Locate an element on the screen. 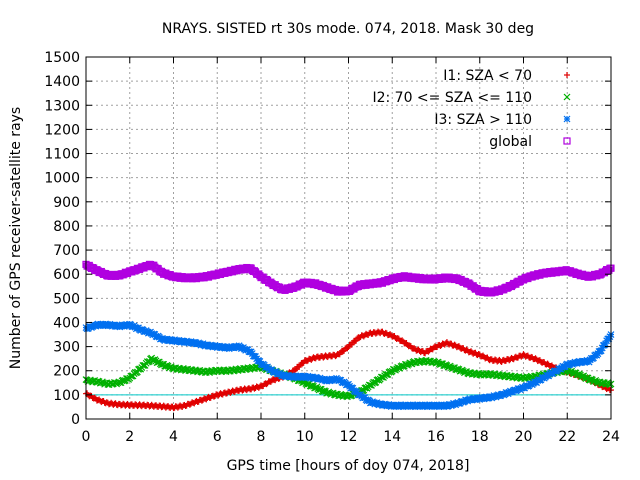  x-tick-label: 4 is located at coordinates (173, 437).